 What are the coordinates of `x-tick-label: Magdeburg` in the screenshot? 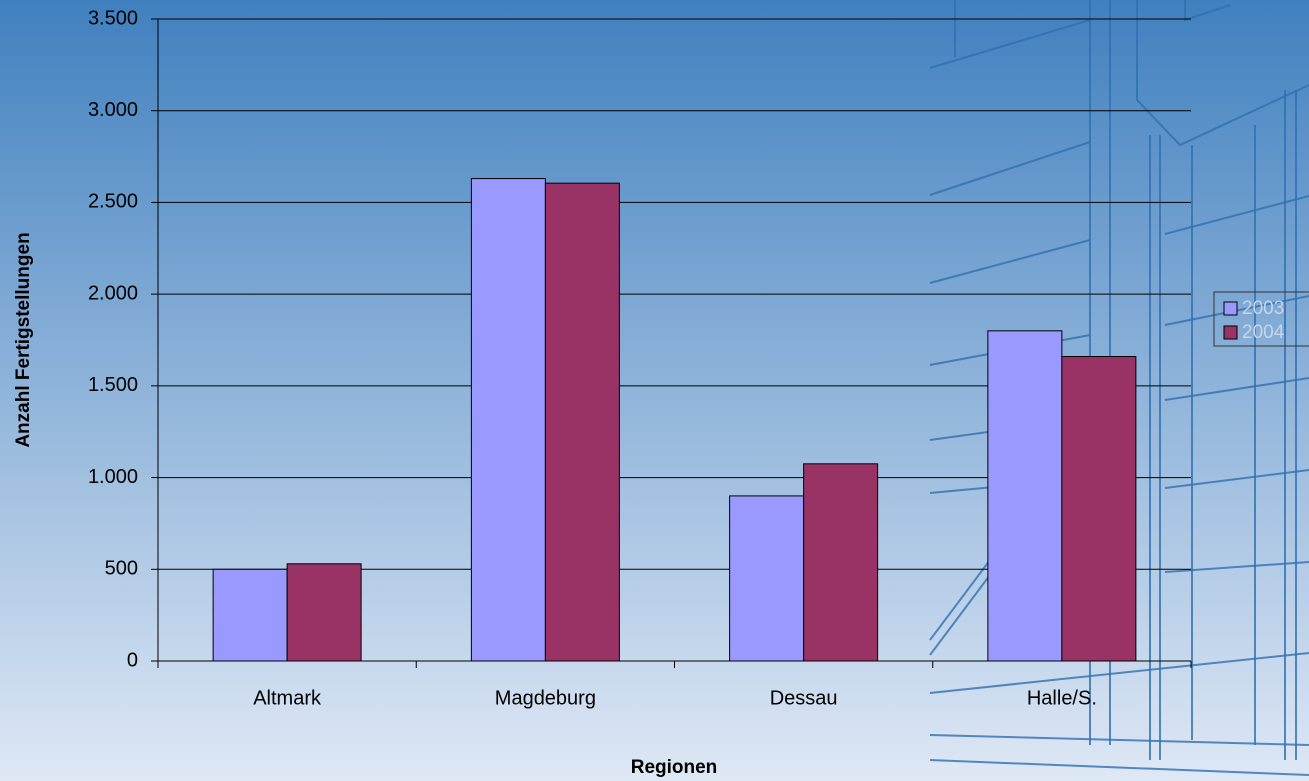 It's located at (545, 698).